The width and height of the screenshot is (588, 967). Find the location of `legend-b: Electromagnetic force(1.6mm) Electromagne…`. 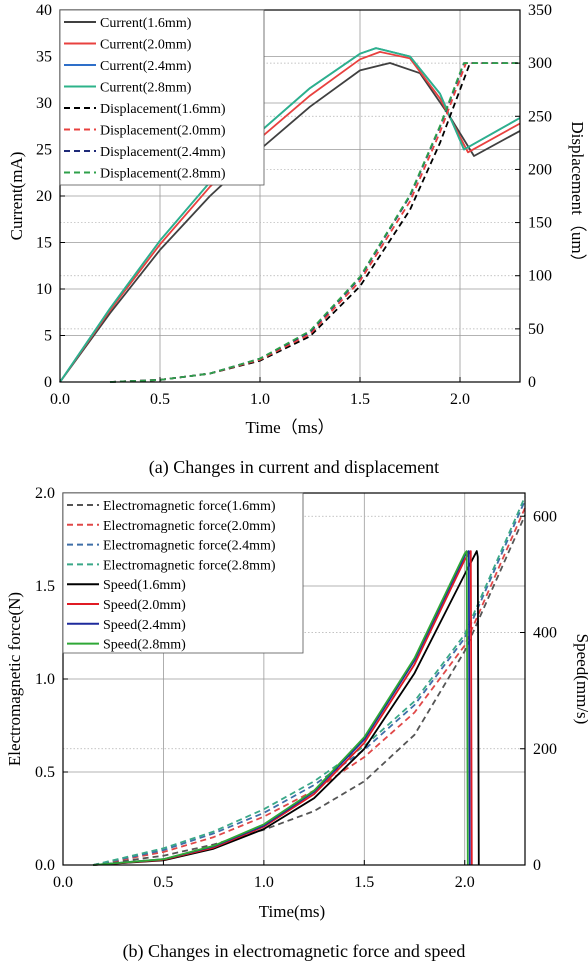

legend-b: Electromagnetic force(1.6mm) Electromagne… is located at coordinates (183, 573).